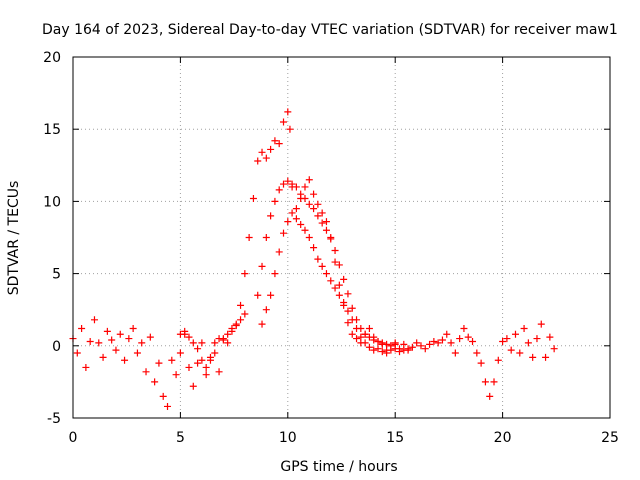  I want to click on y-tick-label: 10, so click(52, 202).